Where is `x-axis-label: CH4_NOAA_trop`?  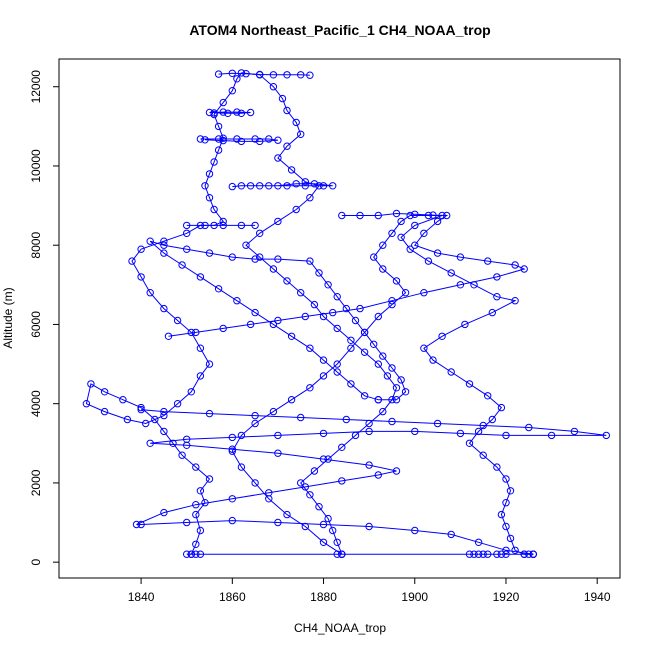
x-axis-label: CH4_NOAA_trop is located at coordinates (340, 628).